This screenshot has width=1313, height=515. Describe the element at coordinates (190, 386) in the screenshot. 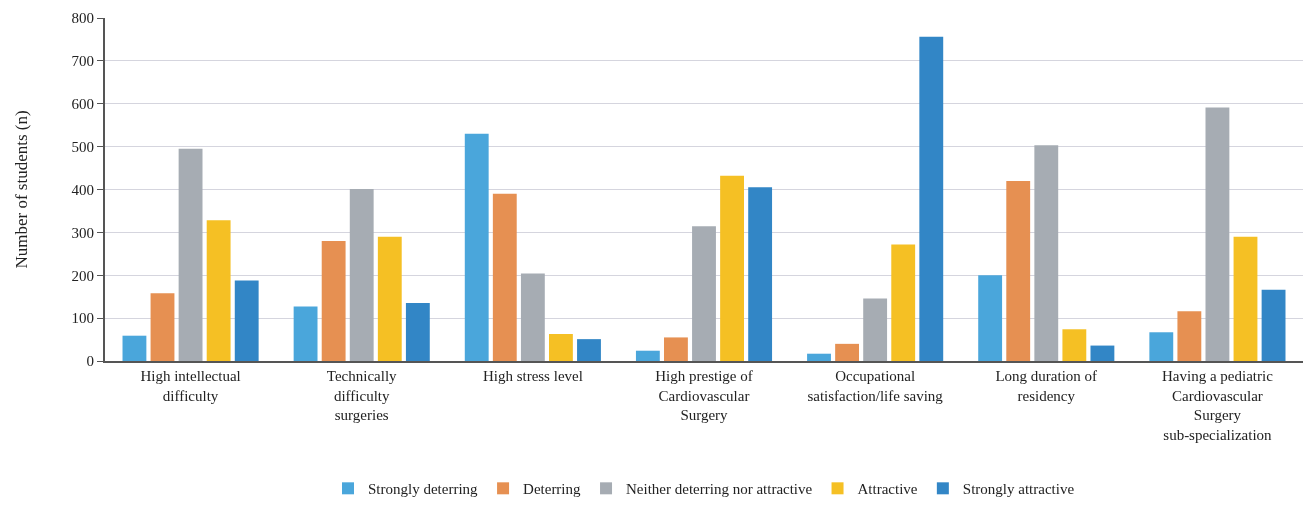

I see `x-tick-label: High intellectual difficulty` at that location.